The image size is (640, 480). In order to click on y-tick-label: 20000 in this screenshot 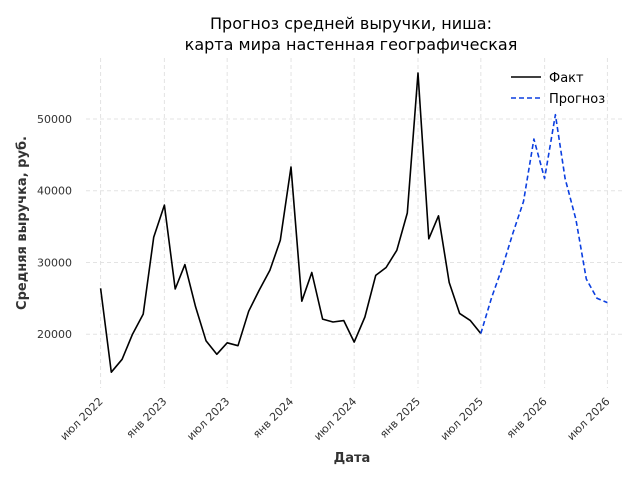, I will do `click(54, 334)`.